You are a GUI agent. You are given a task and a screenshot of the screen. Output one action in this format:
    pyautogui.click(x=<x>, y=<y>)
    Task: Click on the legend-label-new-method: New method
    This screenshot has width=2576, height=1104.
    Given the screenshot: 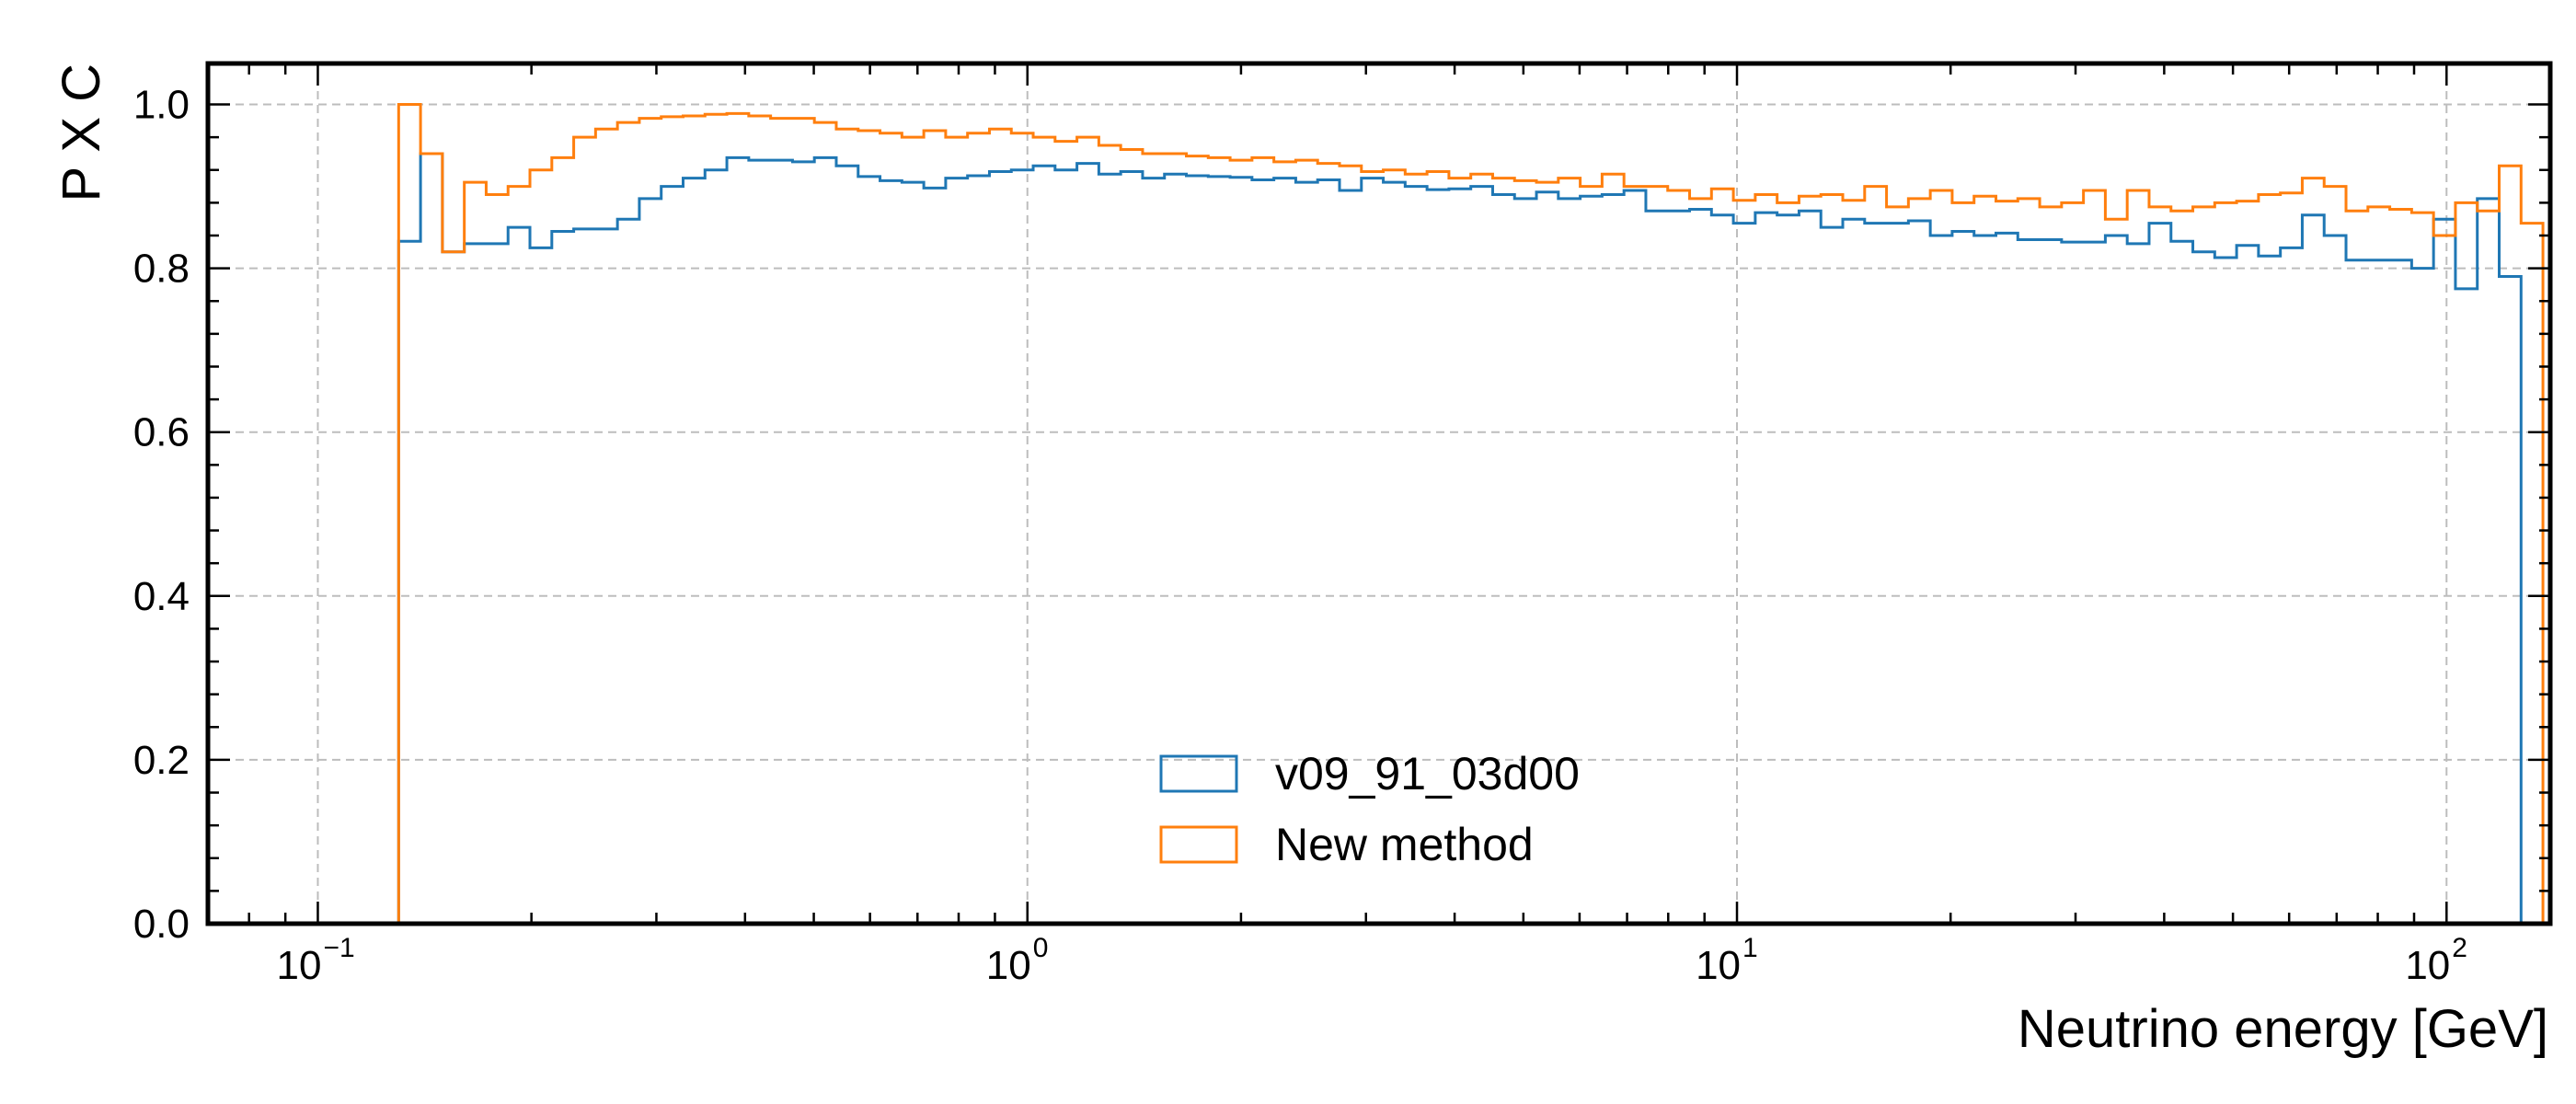 What is the action you would take?
    pyautogui.click(x=1404, y=844)
    